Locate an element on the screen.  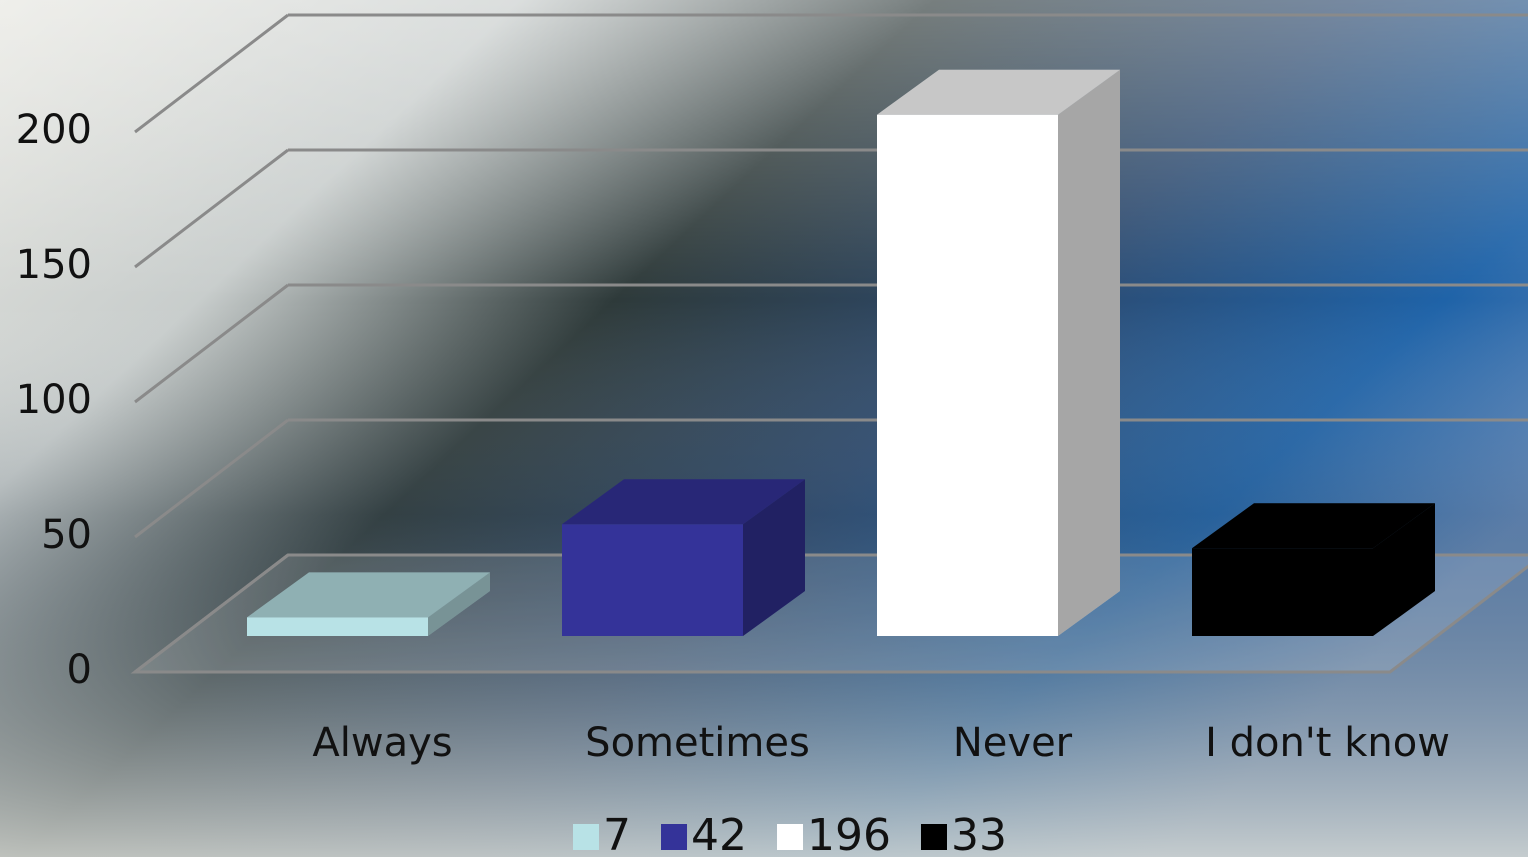
x-tick-label: Never is located at coordinates (1013, 743).